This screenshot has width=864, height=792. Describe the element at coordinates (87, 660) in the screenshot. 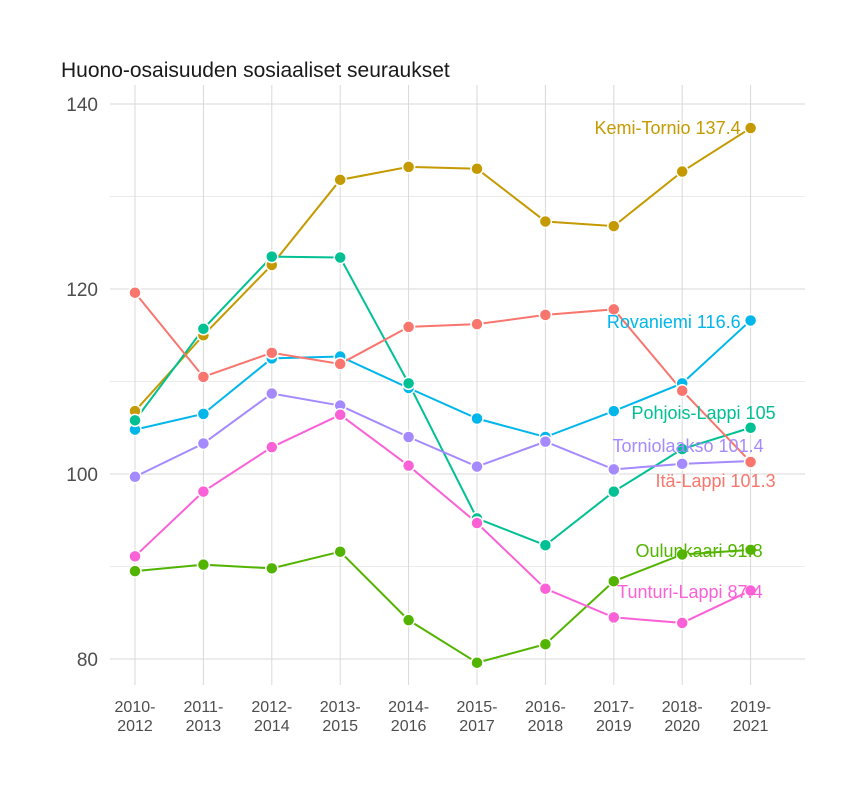

I see `y-tick-label: 80` at that location.